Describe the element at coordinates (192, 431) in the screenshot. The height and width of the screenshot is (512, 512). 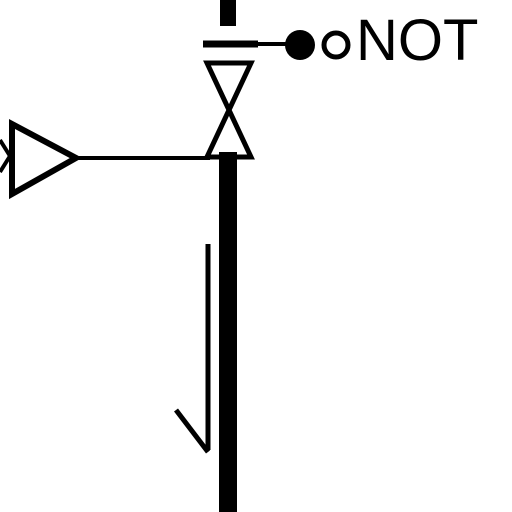
I see `flow-arrow-head` at that location.